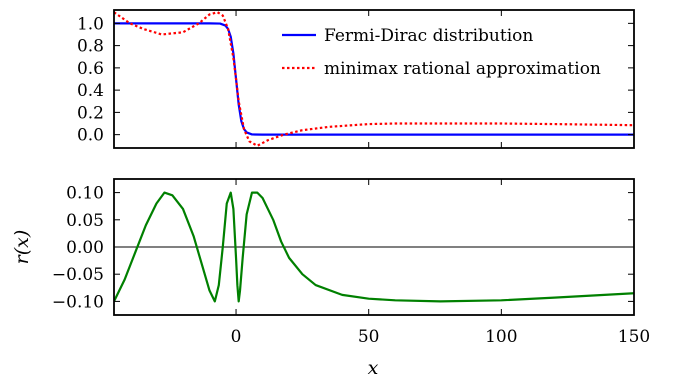 Image resolution: width=680 pixels, height=382 pixels. Describe the element at coordinates (90, 113) in the screenshot. I see `y-tick-label: 0.2` at that location.